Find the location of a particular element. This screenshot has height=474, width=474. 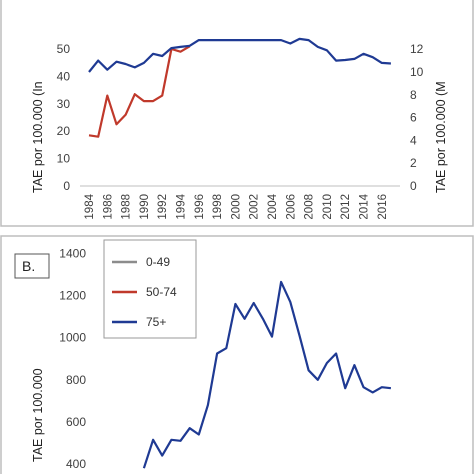

panel-a-x-tick-label: 1998 is located at coordinates (218, 207).